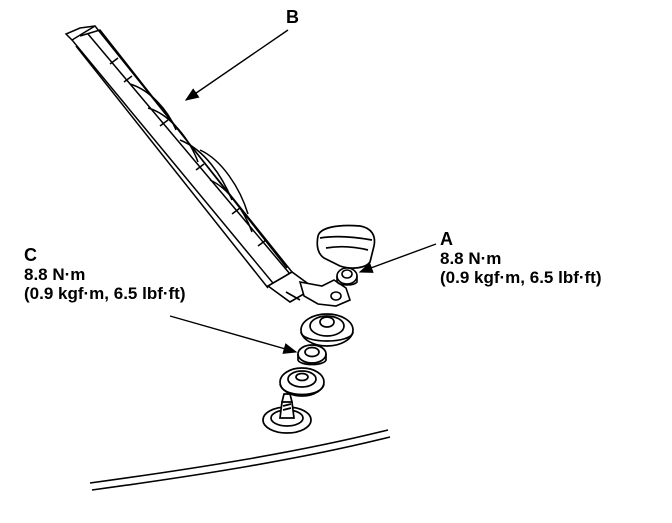 This screenshot has width=672, height=523. Describe the element at coordinates (105, 274) in the screenshot. I see `callout-c: C 8.8 N·m (0.9 kgf·m, 6.5 lbf·ft)` at that location.